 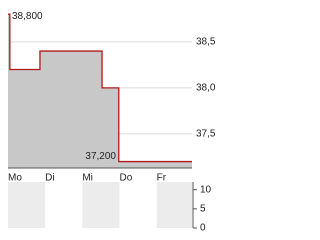 What do you see at coordinates (206, 41) in the screenshot?
I see `y-tick-label: 38,5` at bounding box center [206, 41].